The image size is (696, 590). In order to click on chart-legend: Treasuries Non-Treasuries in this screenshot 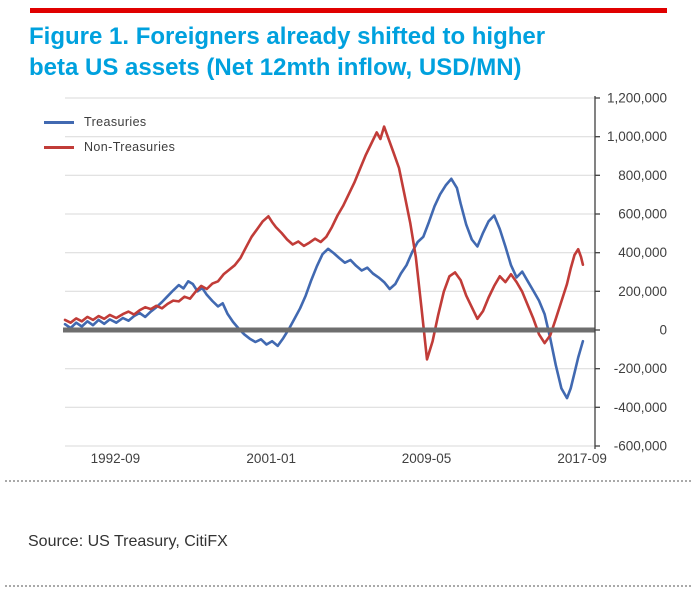, I will do `click(109, 140)`.